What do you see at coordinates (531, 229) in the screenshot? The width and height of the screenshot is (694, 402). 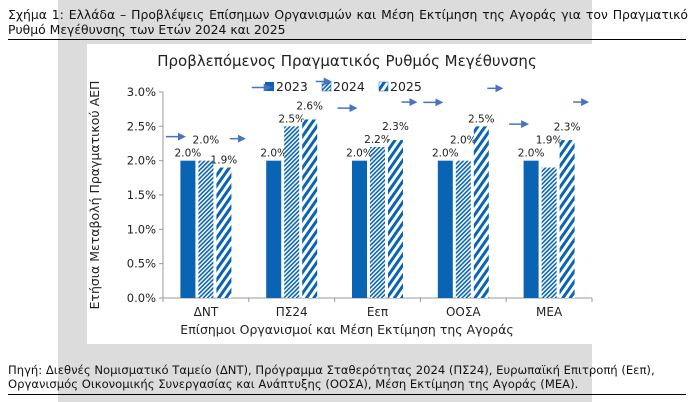 I see `bar-2023-ΜΕΑ` at bounding box center [531, 229].